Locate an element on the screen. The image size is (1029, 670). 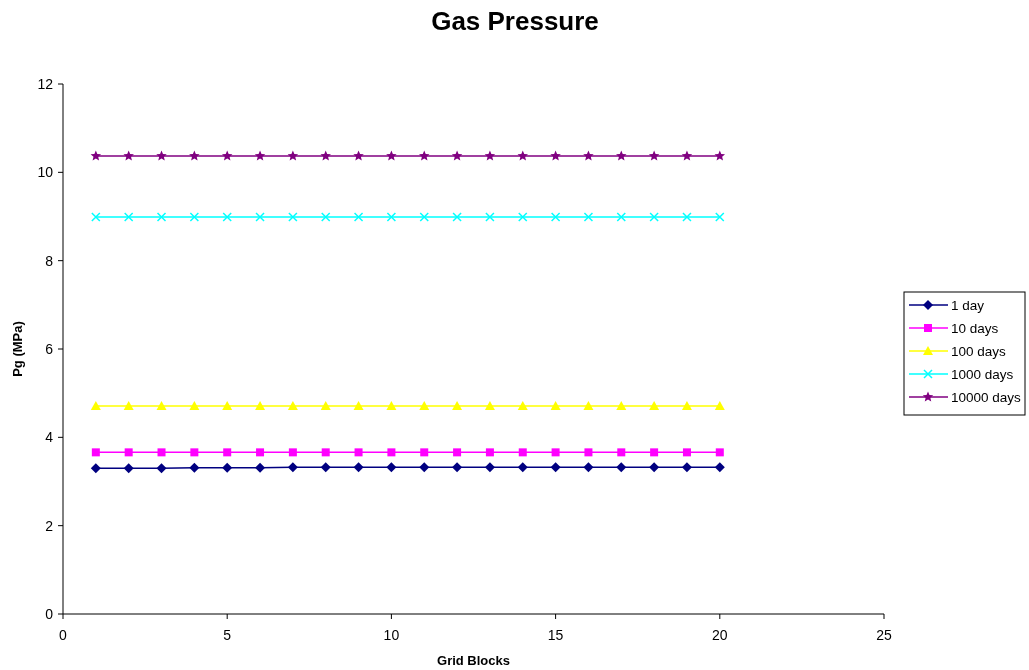
y-tick-label: 2 is located at coordinates (49, 525).